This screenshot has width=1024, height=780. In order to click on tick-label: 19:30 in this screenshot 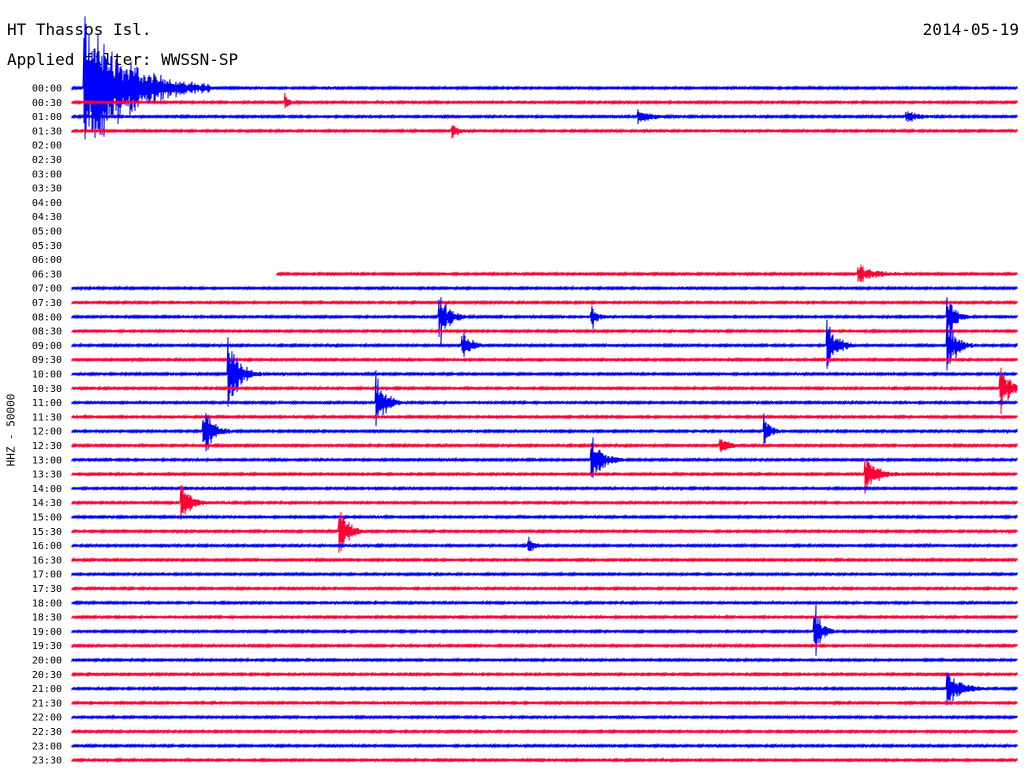, I will do `click(47, 646)`.